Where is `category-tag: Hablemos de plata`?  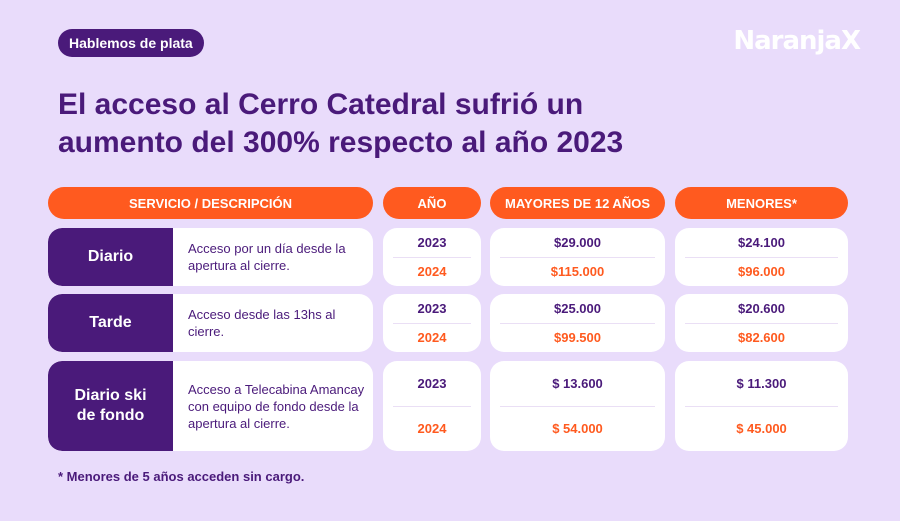
category-tag: Hablemos de plata is located at coordinates (131, 43).